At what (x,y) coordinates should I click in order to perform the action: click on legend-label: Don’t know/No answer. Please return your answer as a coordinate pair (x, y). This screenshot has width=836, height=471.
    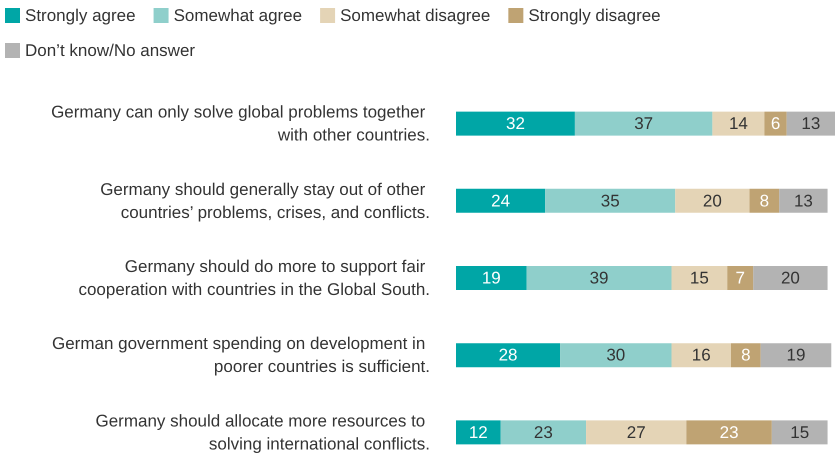
    Looking at the image, I should click on (110, 50).